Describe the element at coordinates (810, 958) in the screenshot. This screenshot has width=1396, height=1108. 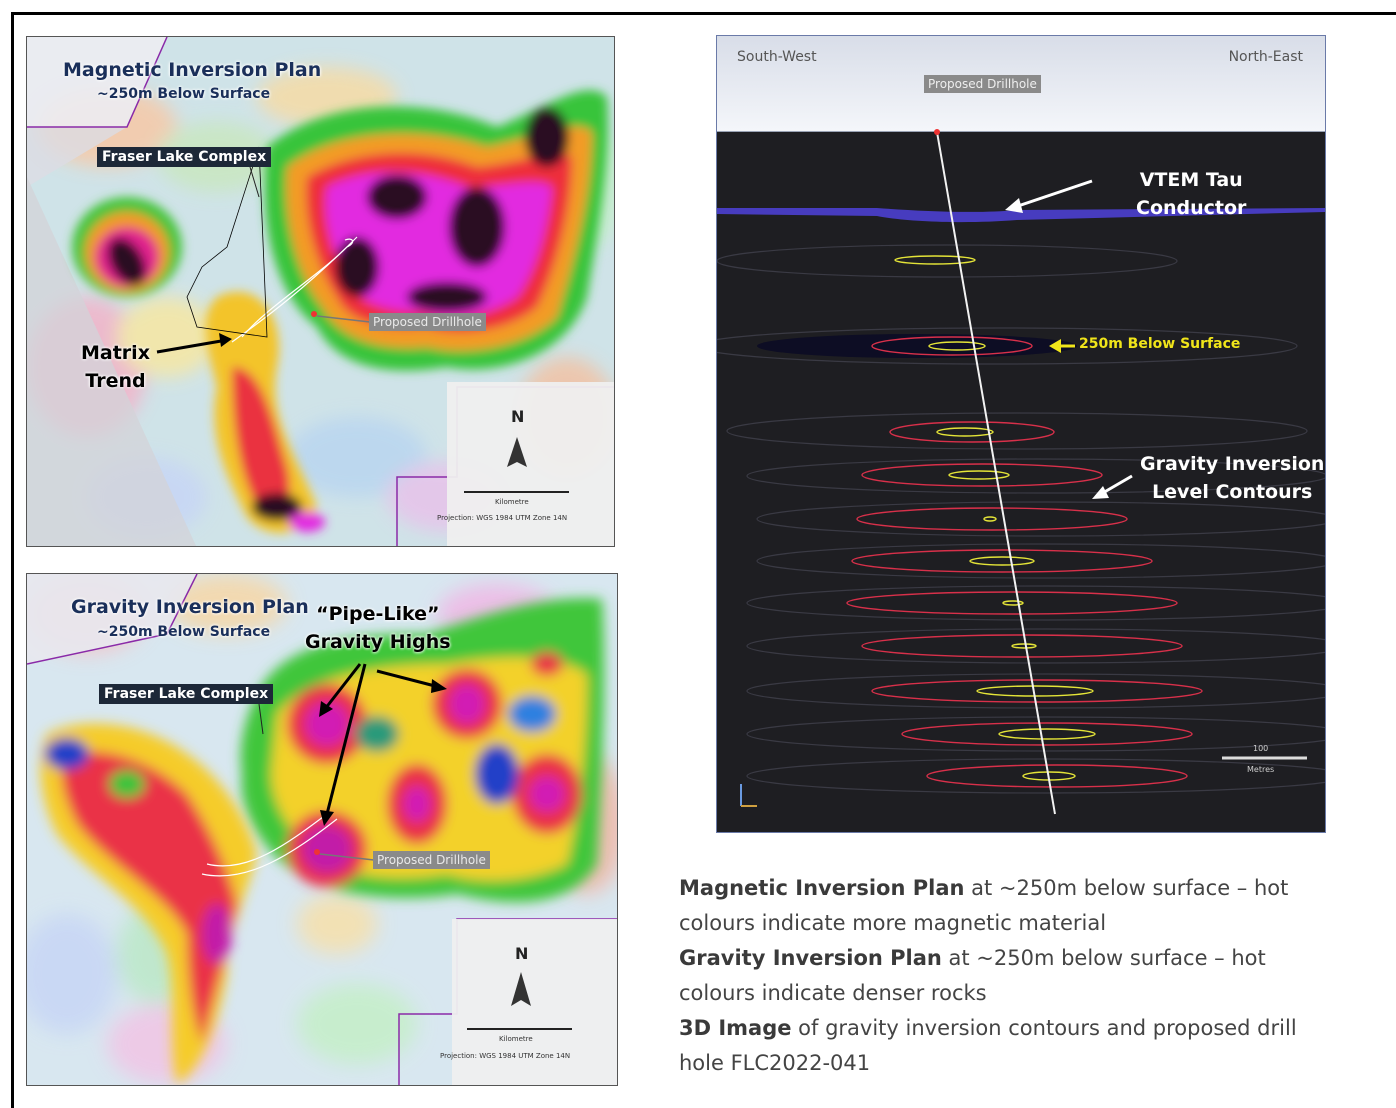
I see `caption-gravity-title: Gravity Inversion Plan` at that location.